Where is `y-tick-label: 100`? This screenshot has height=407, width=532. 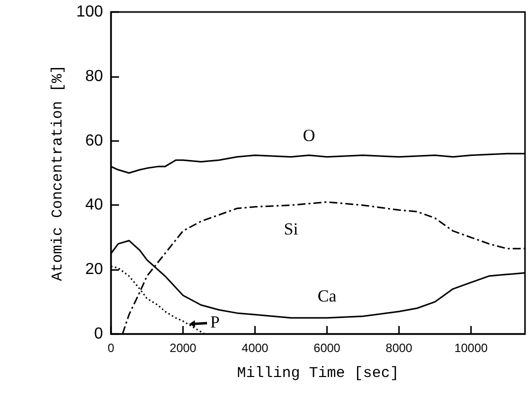 y-tick-label: 100 is located at coordinates (90, 12).